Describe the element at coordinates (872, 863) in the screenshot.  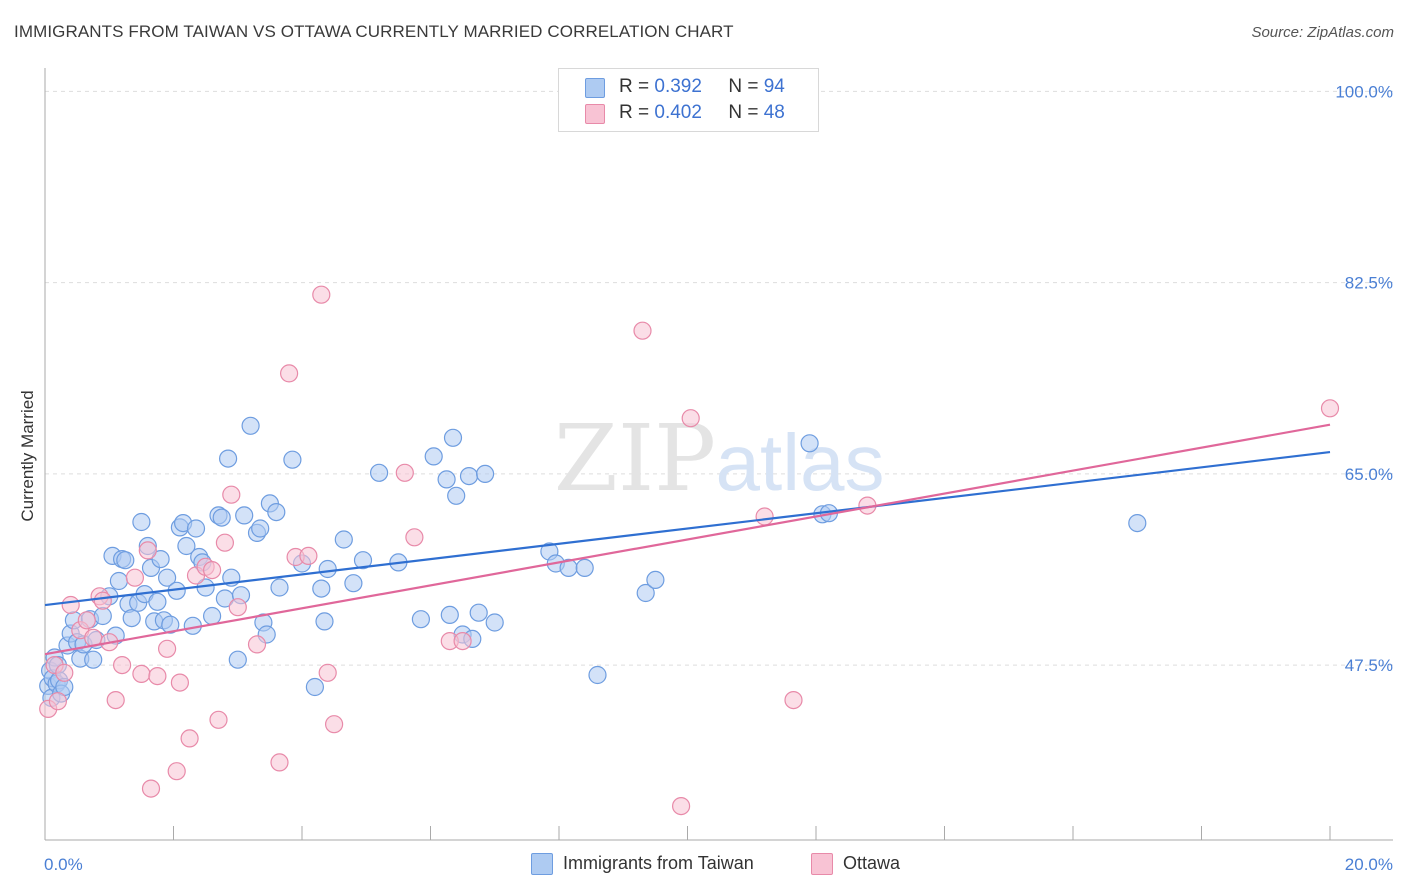
I see `bottom-legend-label-ottawa: Ottawa` at that location.